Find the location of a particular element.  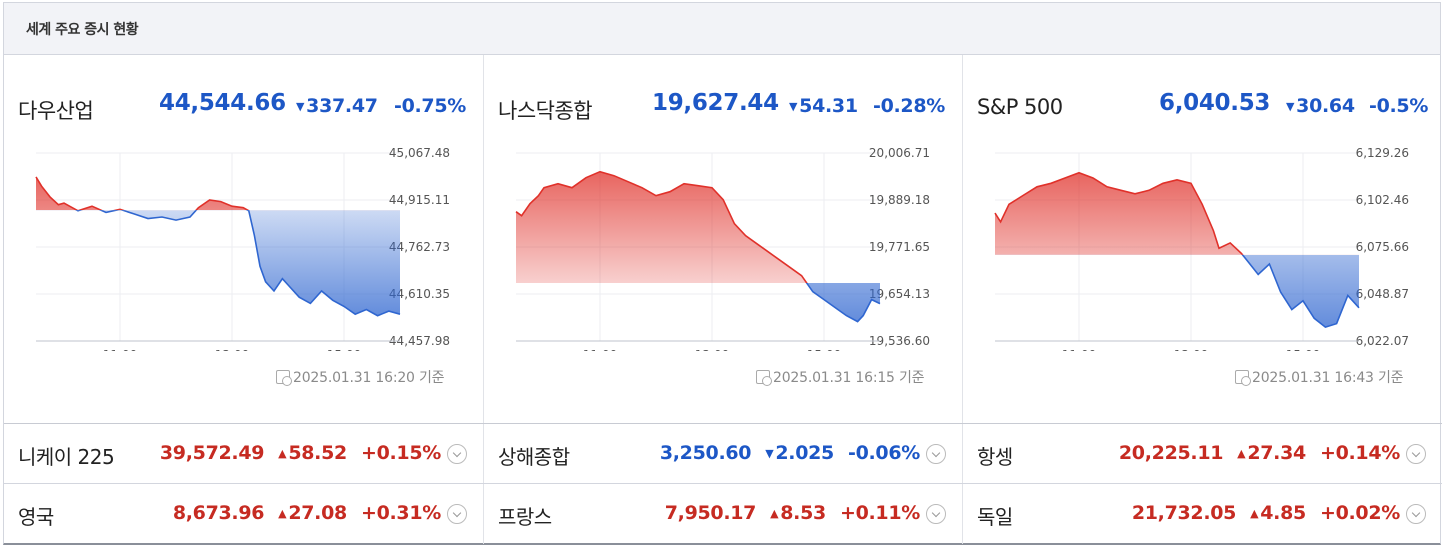

index-figures: 7,950.17 ▲ 8.53 +0.11% is located at coordinates (786, 513).